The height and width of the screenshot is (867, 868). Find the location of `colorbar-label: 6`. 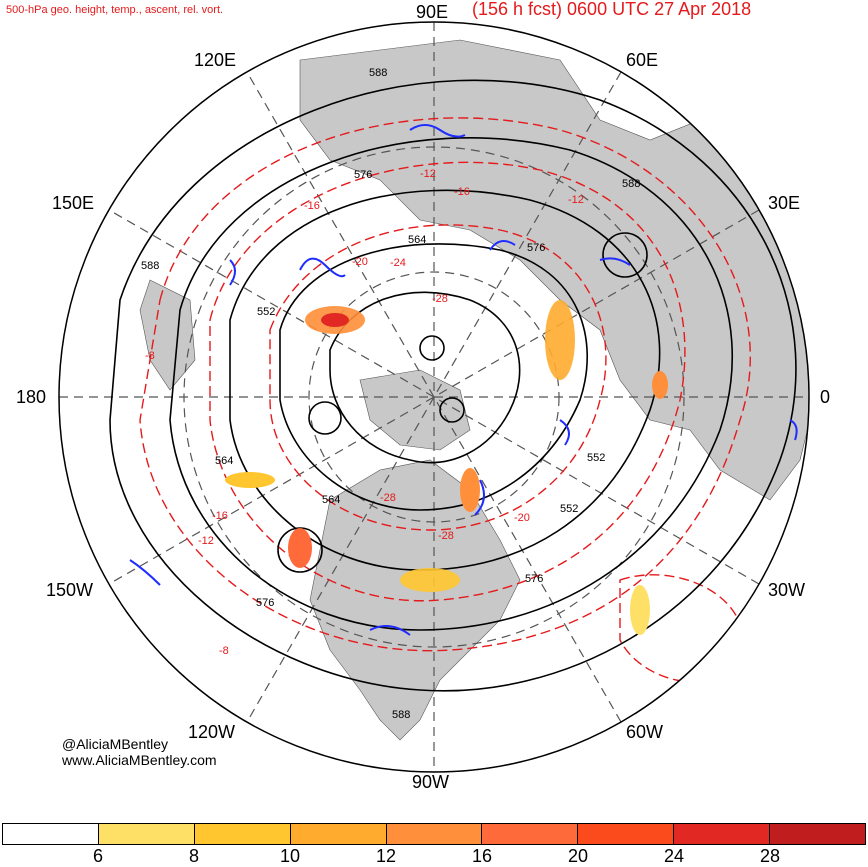

colorbar-label: 6 is located at coordinates (98, 856).